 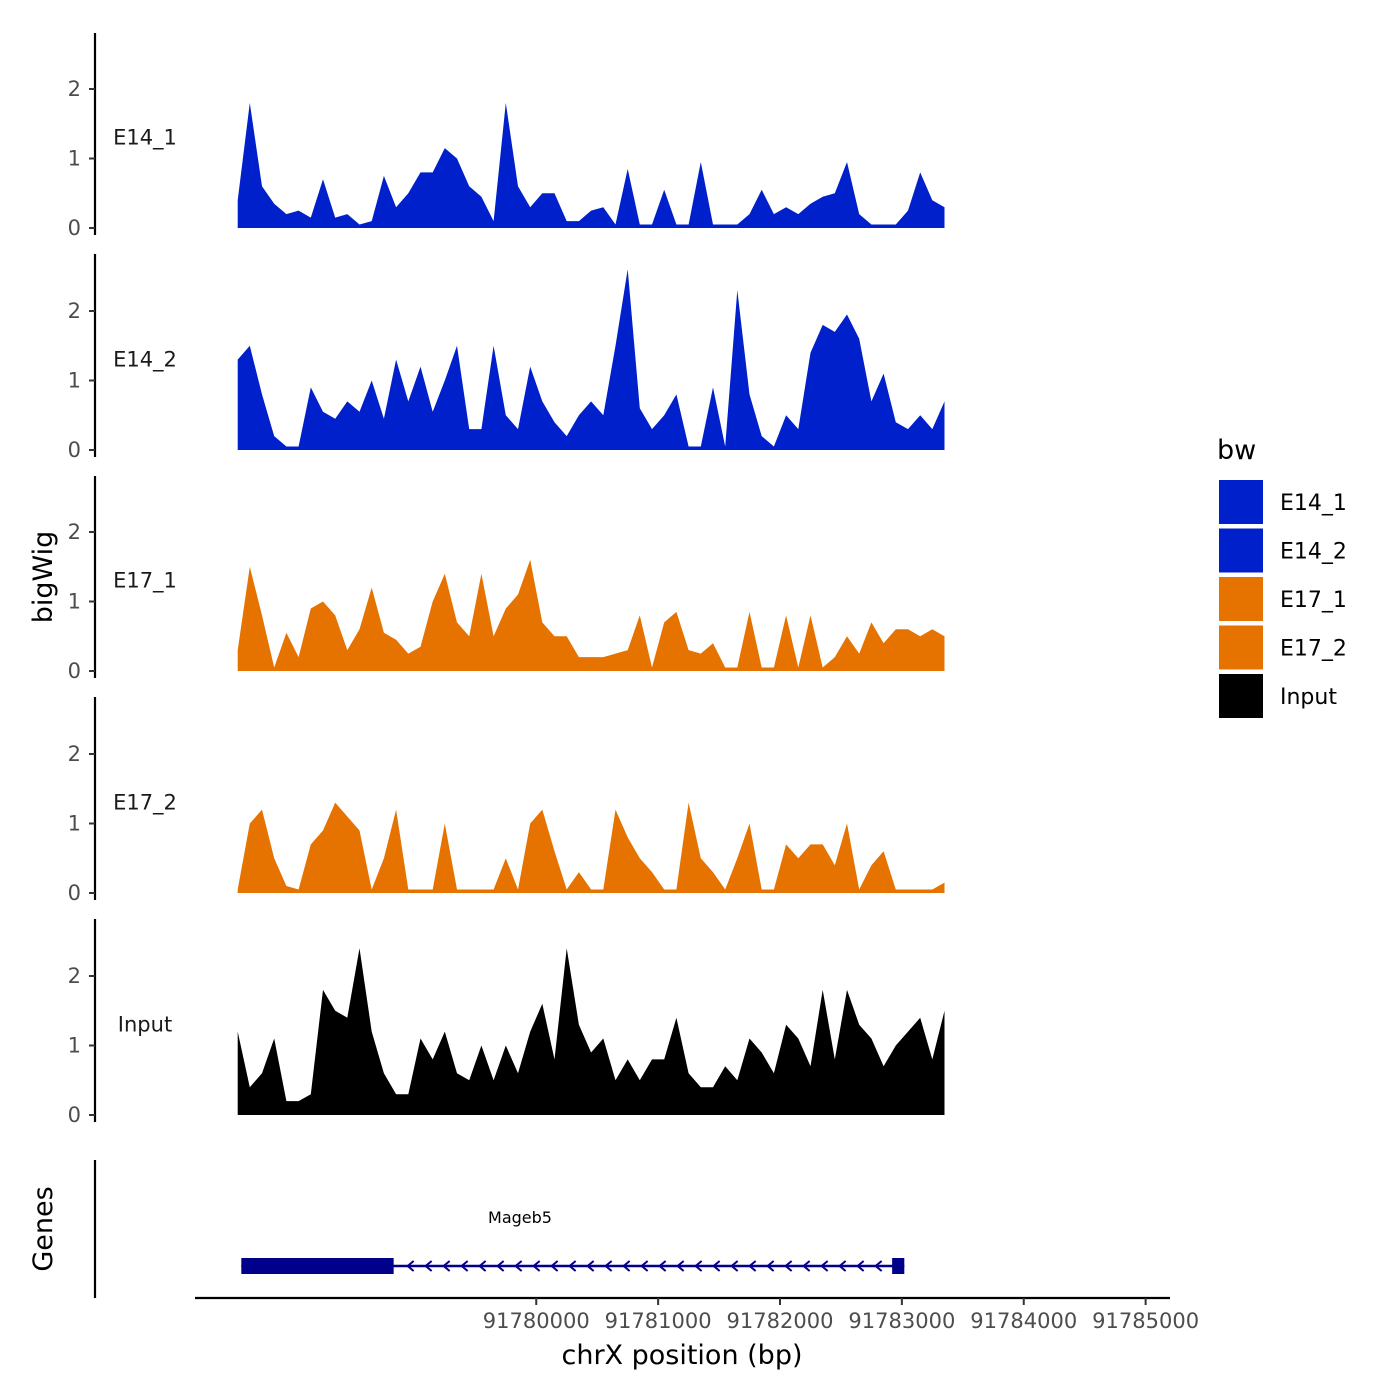 I want to click on x-tick-label: 91785000, so click(x=1145, y=1321).